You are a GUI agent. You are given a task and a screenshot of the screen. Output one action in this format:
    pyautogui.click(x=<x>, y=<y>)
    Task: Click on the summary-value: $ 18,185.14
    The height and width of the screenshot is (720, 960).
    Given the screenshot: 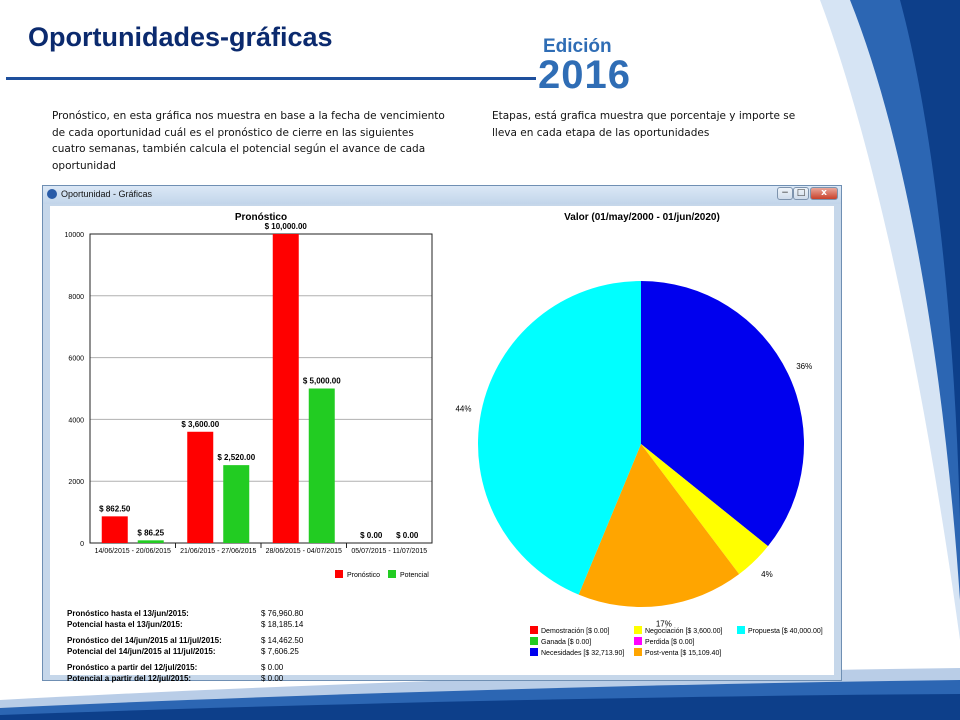 What is the action you would take?
    pyautogui.click(x=282, y=624)
    